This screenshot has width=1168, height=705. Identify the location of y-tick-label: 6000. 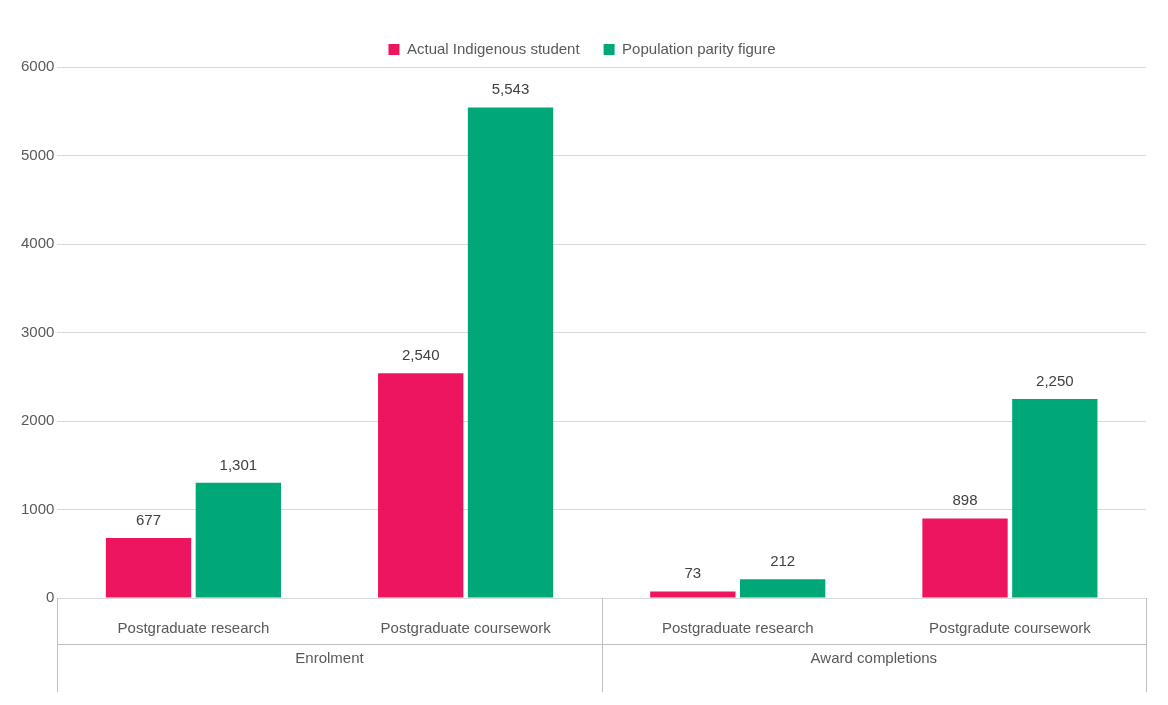
(37, 66).